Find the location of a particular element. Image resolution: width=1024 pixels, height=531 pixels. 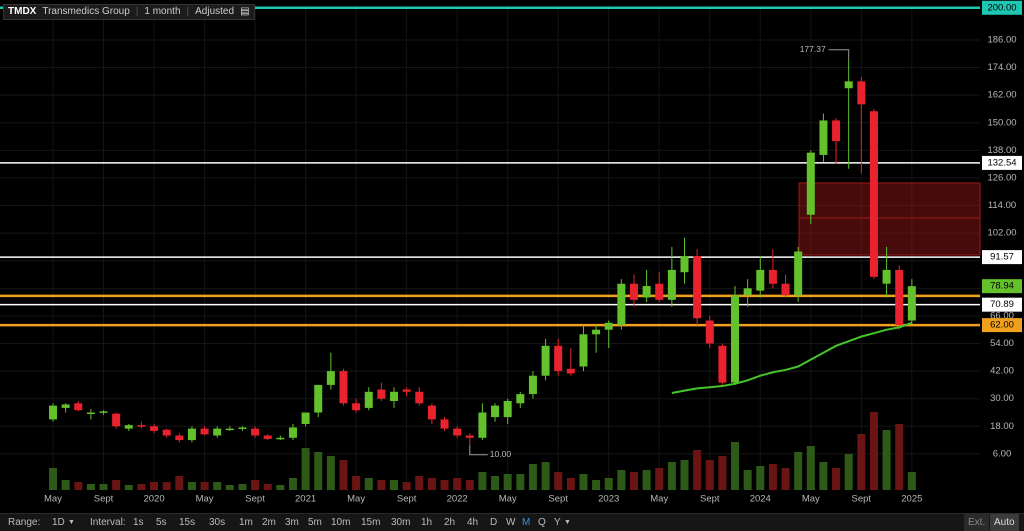

interval-option: 1s is located at coordinates (138, 522).